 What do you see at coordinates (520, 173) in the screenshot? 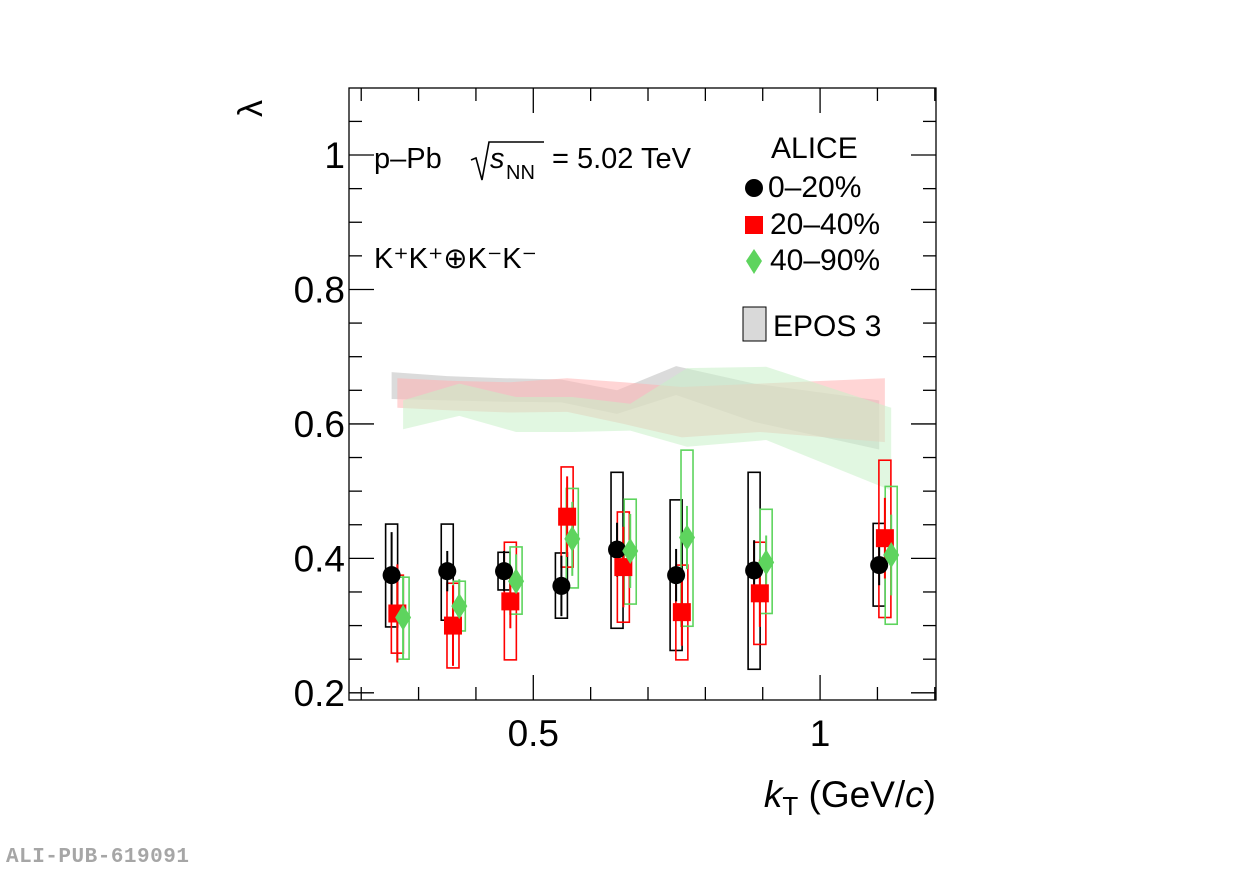
I see `svg-text: NN` at bounding box center [520, 173].